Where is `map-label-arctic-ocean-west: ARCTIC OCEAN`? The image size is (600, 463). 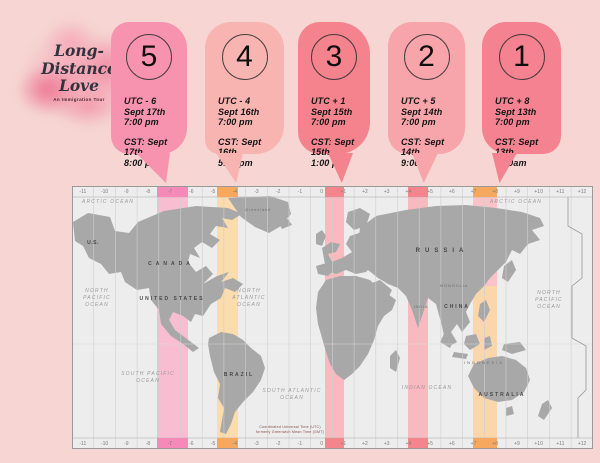 map-label-arctic-ocean-west: ARCTIC OCEAN is located at coordinates (107, 202).